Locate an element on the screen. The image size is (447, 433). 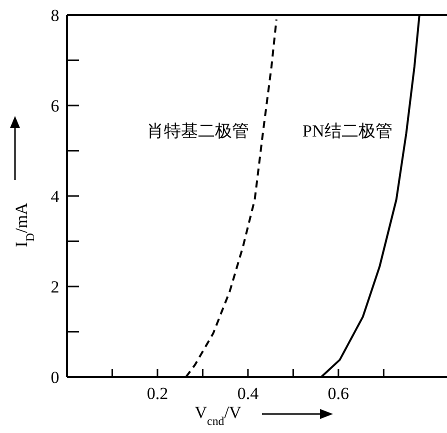
y-tick-label: 8 is located at coordinates (55, 15).